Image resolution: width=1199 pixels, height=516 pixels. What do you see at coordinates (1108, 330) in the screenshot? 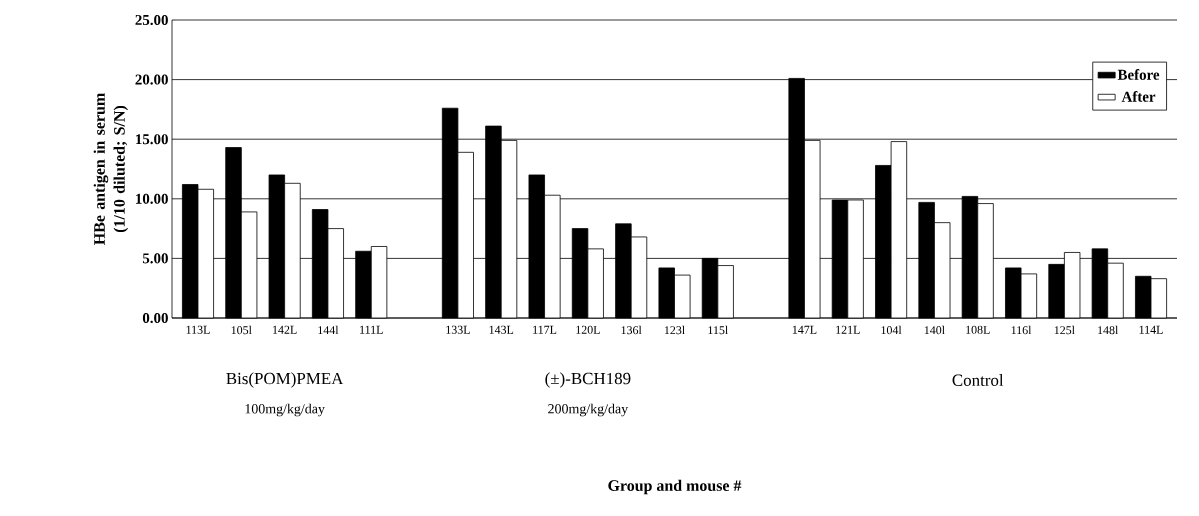
I see `x-tick-label: 148l` at bounding box center [1108, 330].